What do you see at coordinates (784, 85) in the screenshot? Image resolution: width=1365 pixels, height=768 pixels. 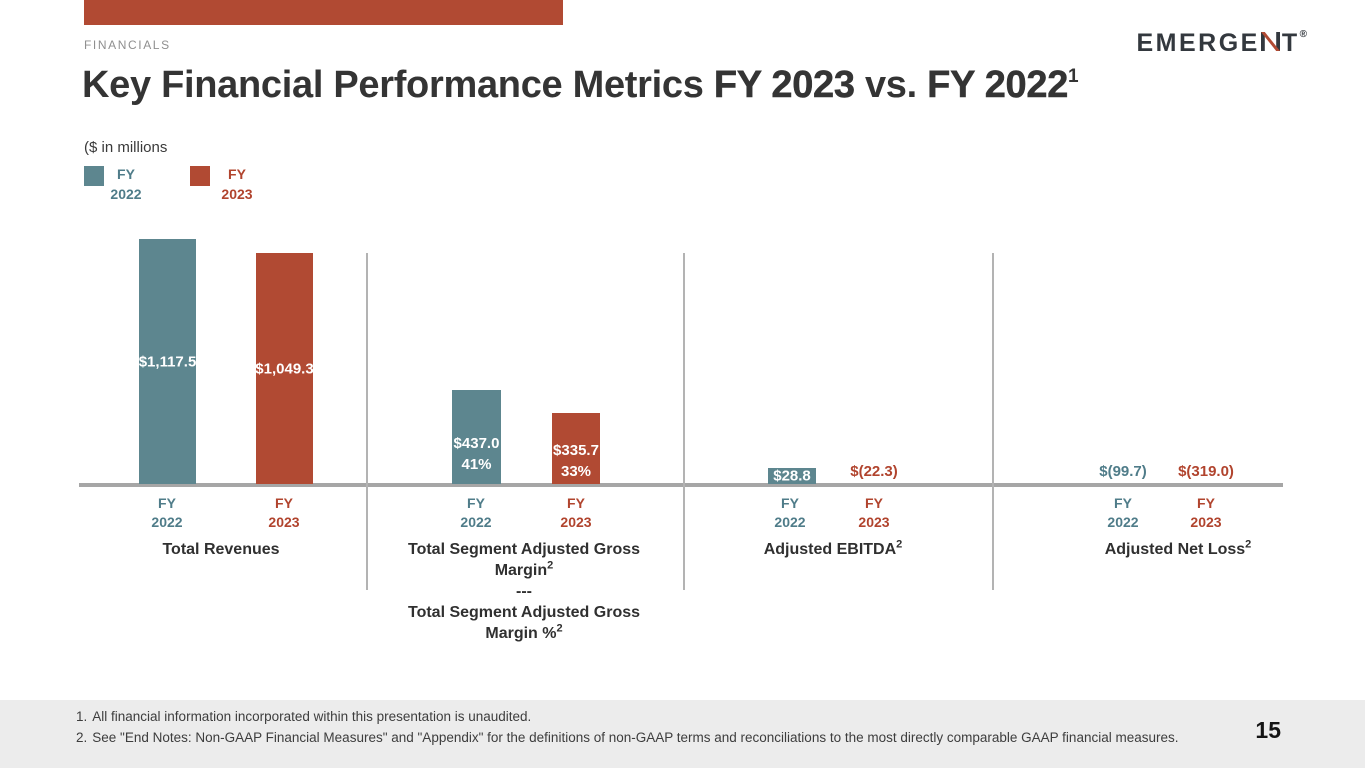 I see `title-fy-new: FY 2023` at bounding box center [784, 85].